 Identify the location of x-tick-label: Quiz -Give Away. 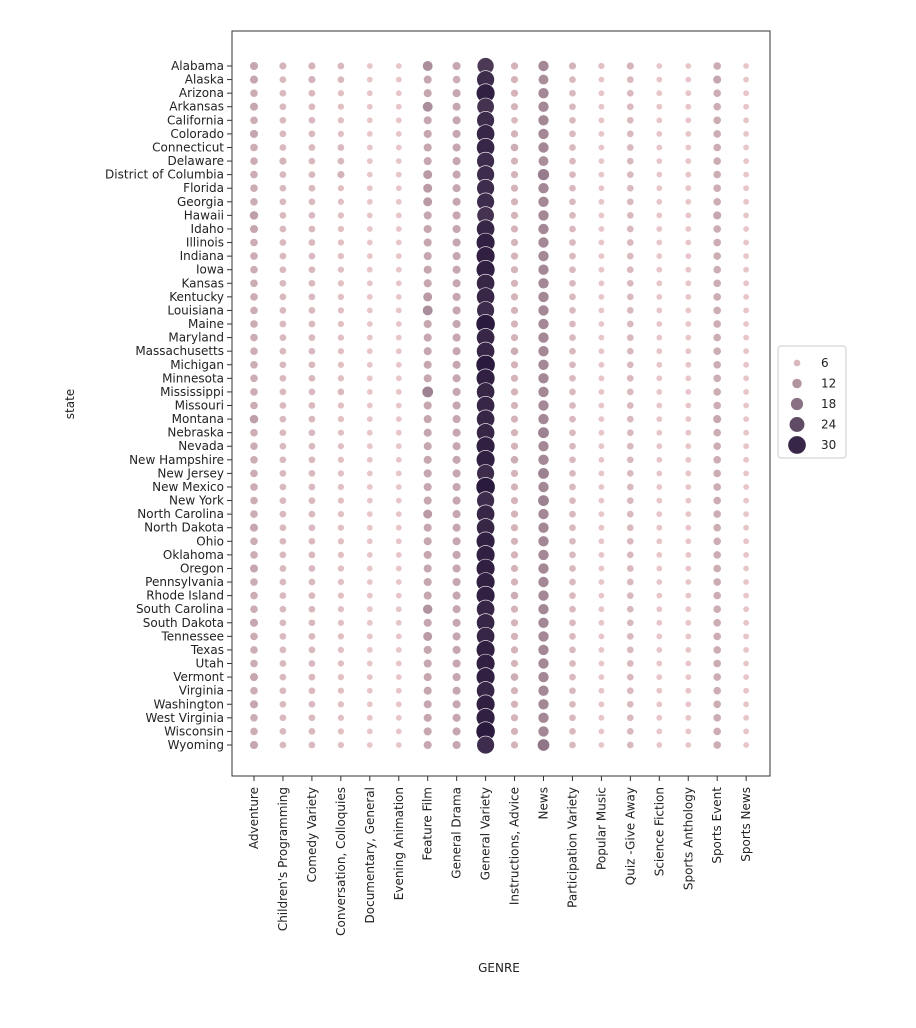
(630, 836).